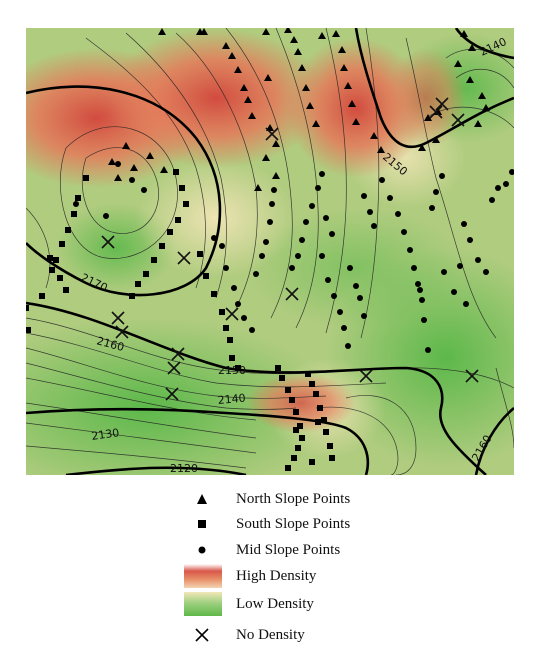 Image resolution: width=540 pixels, height=661 pixels. I want to click on circle-icon, so click(202, 550).